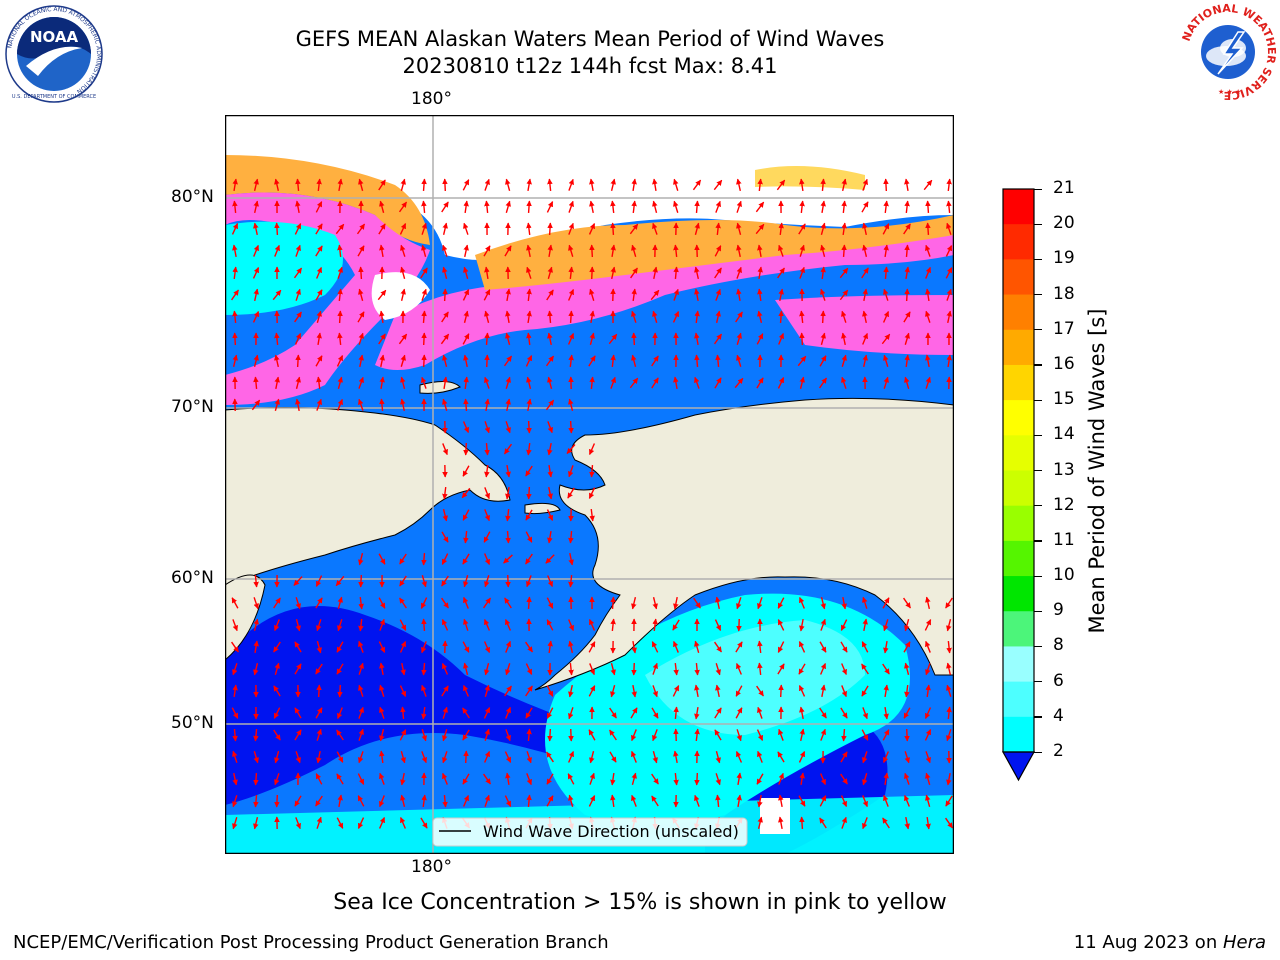  What do you see at coordinates (1064, 399) in the screenshot?
I see `colorbar-tick-label: 15` at bounding box center [1064, 399].